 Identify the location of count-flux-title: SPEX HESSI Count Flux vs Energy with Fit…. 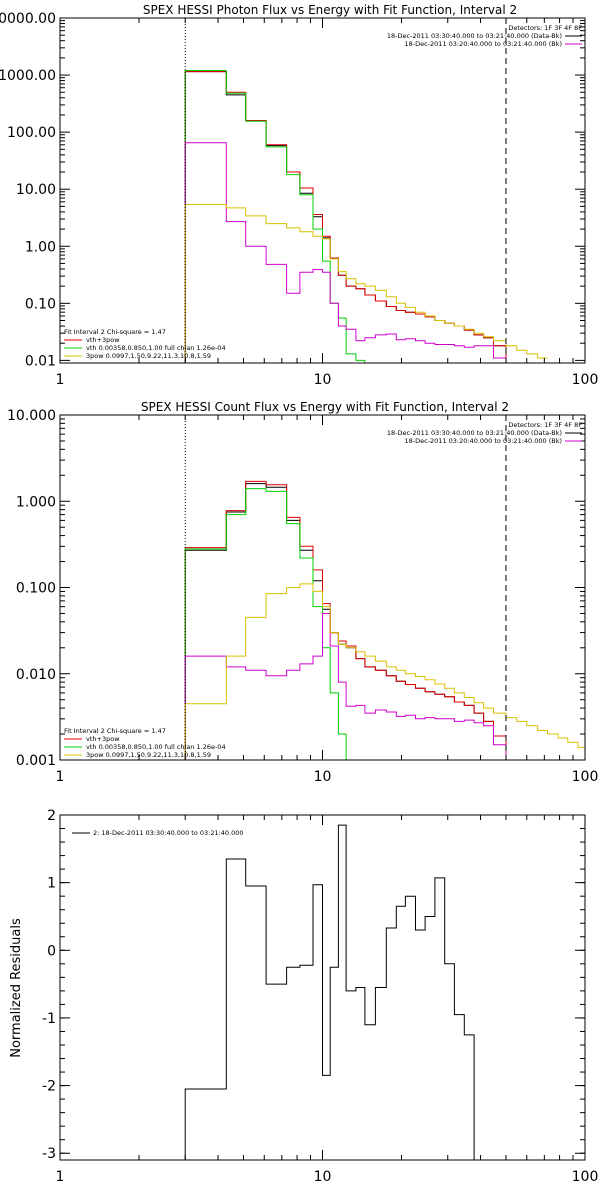
(325, 407).